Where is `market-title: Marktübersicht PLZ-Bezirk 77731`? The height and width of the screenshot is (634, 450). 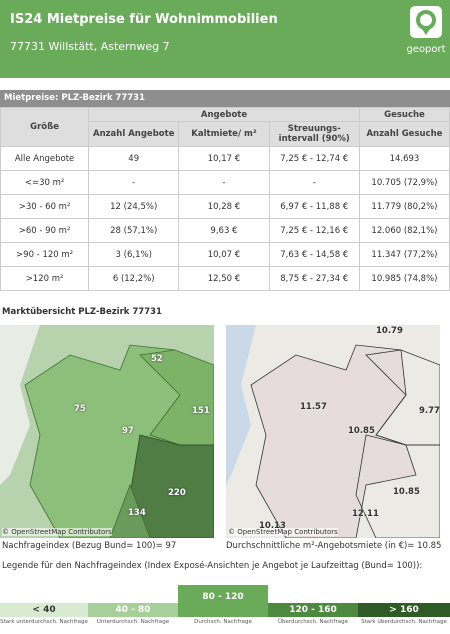 market-title: Marktübersicht PLZ-Bezirk 77731 is located at coordinates (82, 312).